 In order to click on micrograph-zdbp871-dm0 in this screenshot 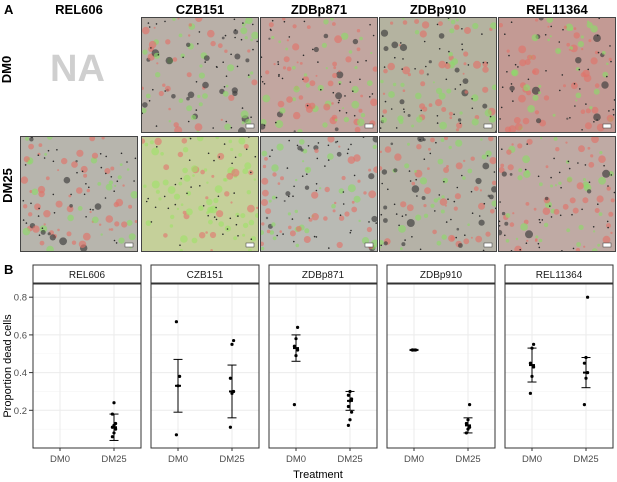, I will do `click(319, 75)`.